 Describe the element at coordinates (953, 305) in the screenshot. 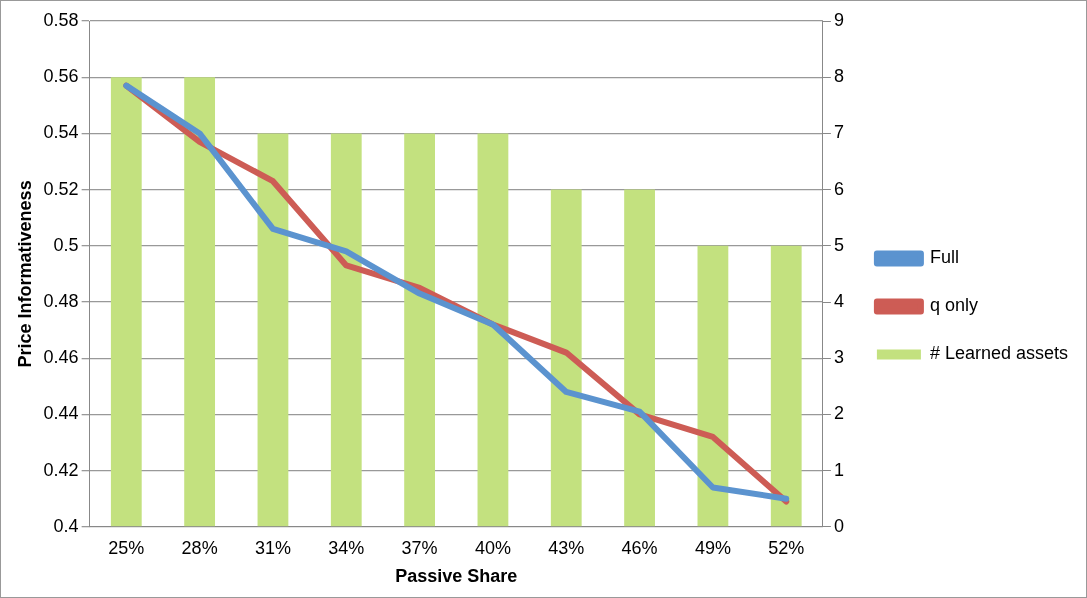

I see `legend-label: q only` at that location.